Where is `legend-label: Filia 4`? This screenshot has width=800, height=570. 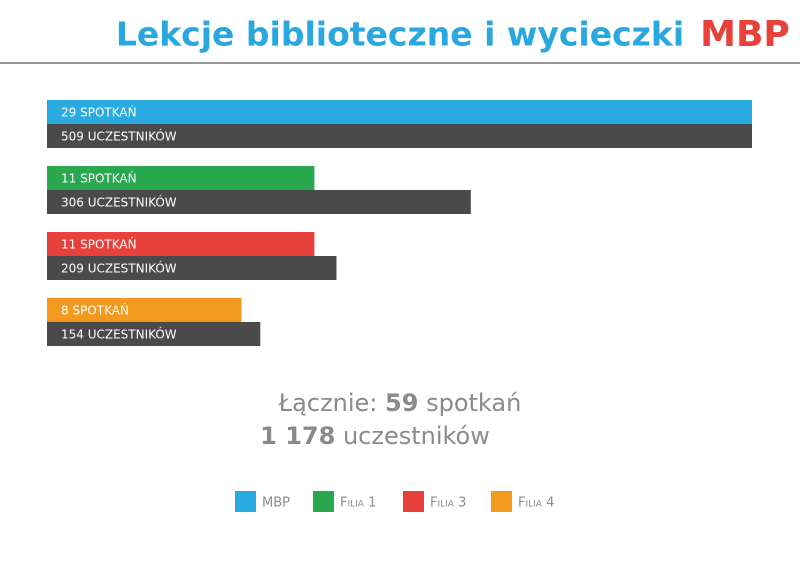 legend-label: Filia 4 is located at coordinates (536, 503).